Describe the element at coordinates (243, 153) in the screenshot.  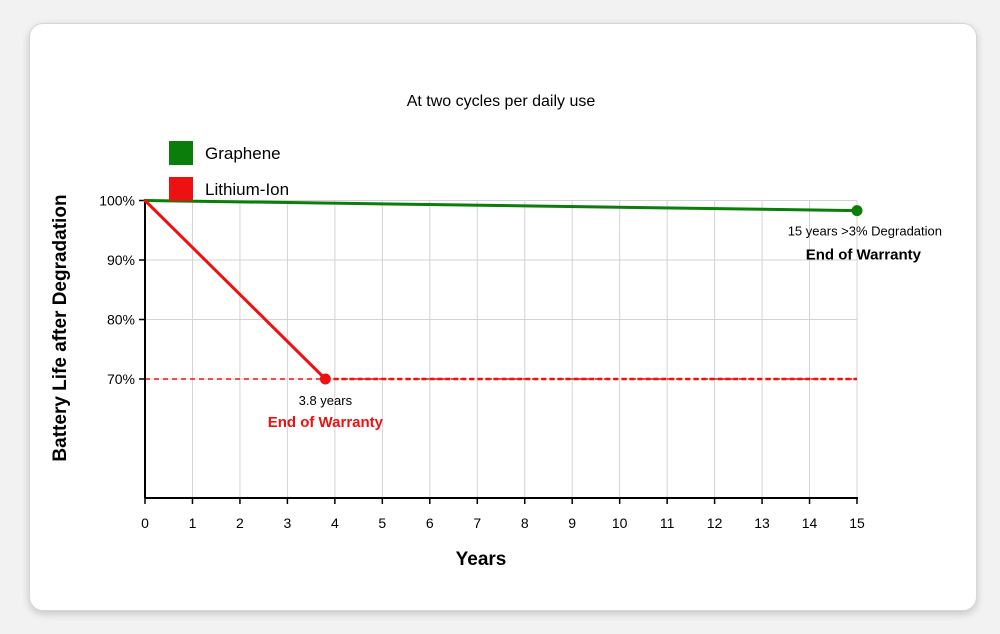
I see `legend-label-graphene: Graphene` at that location.